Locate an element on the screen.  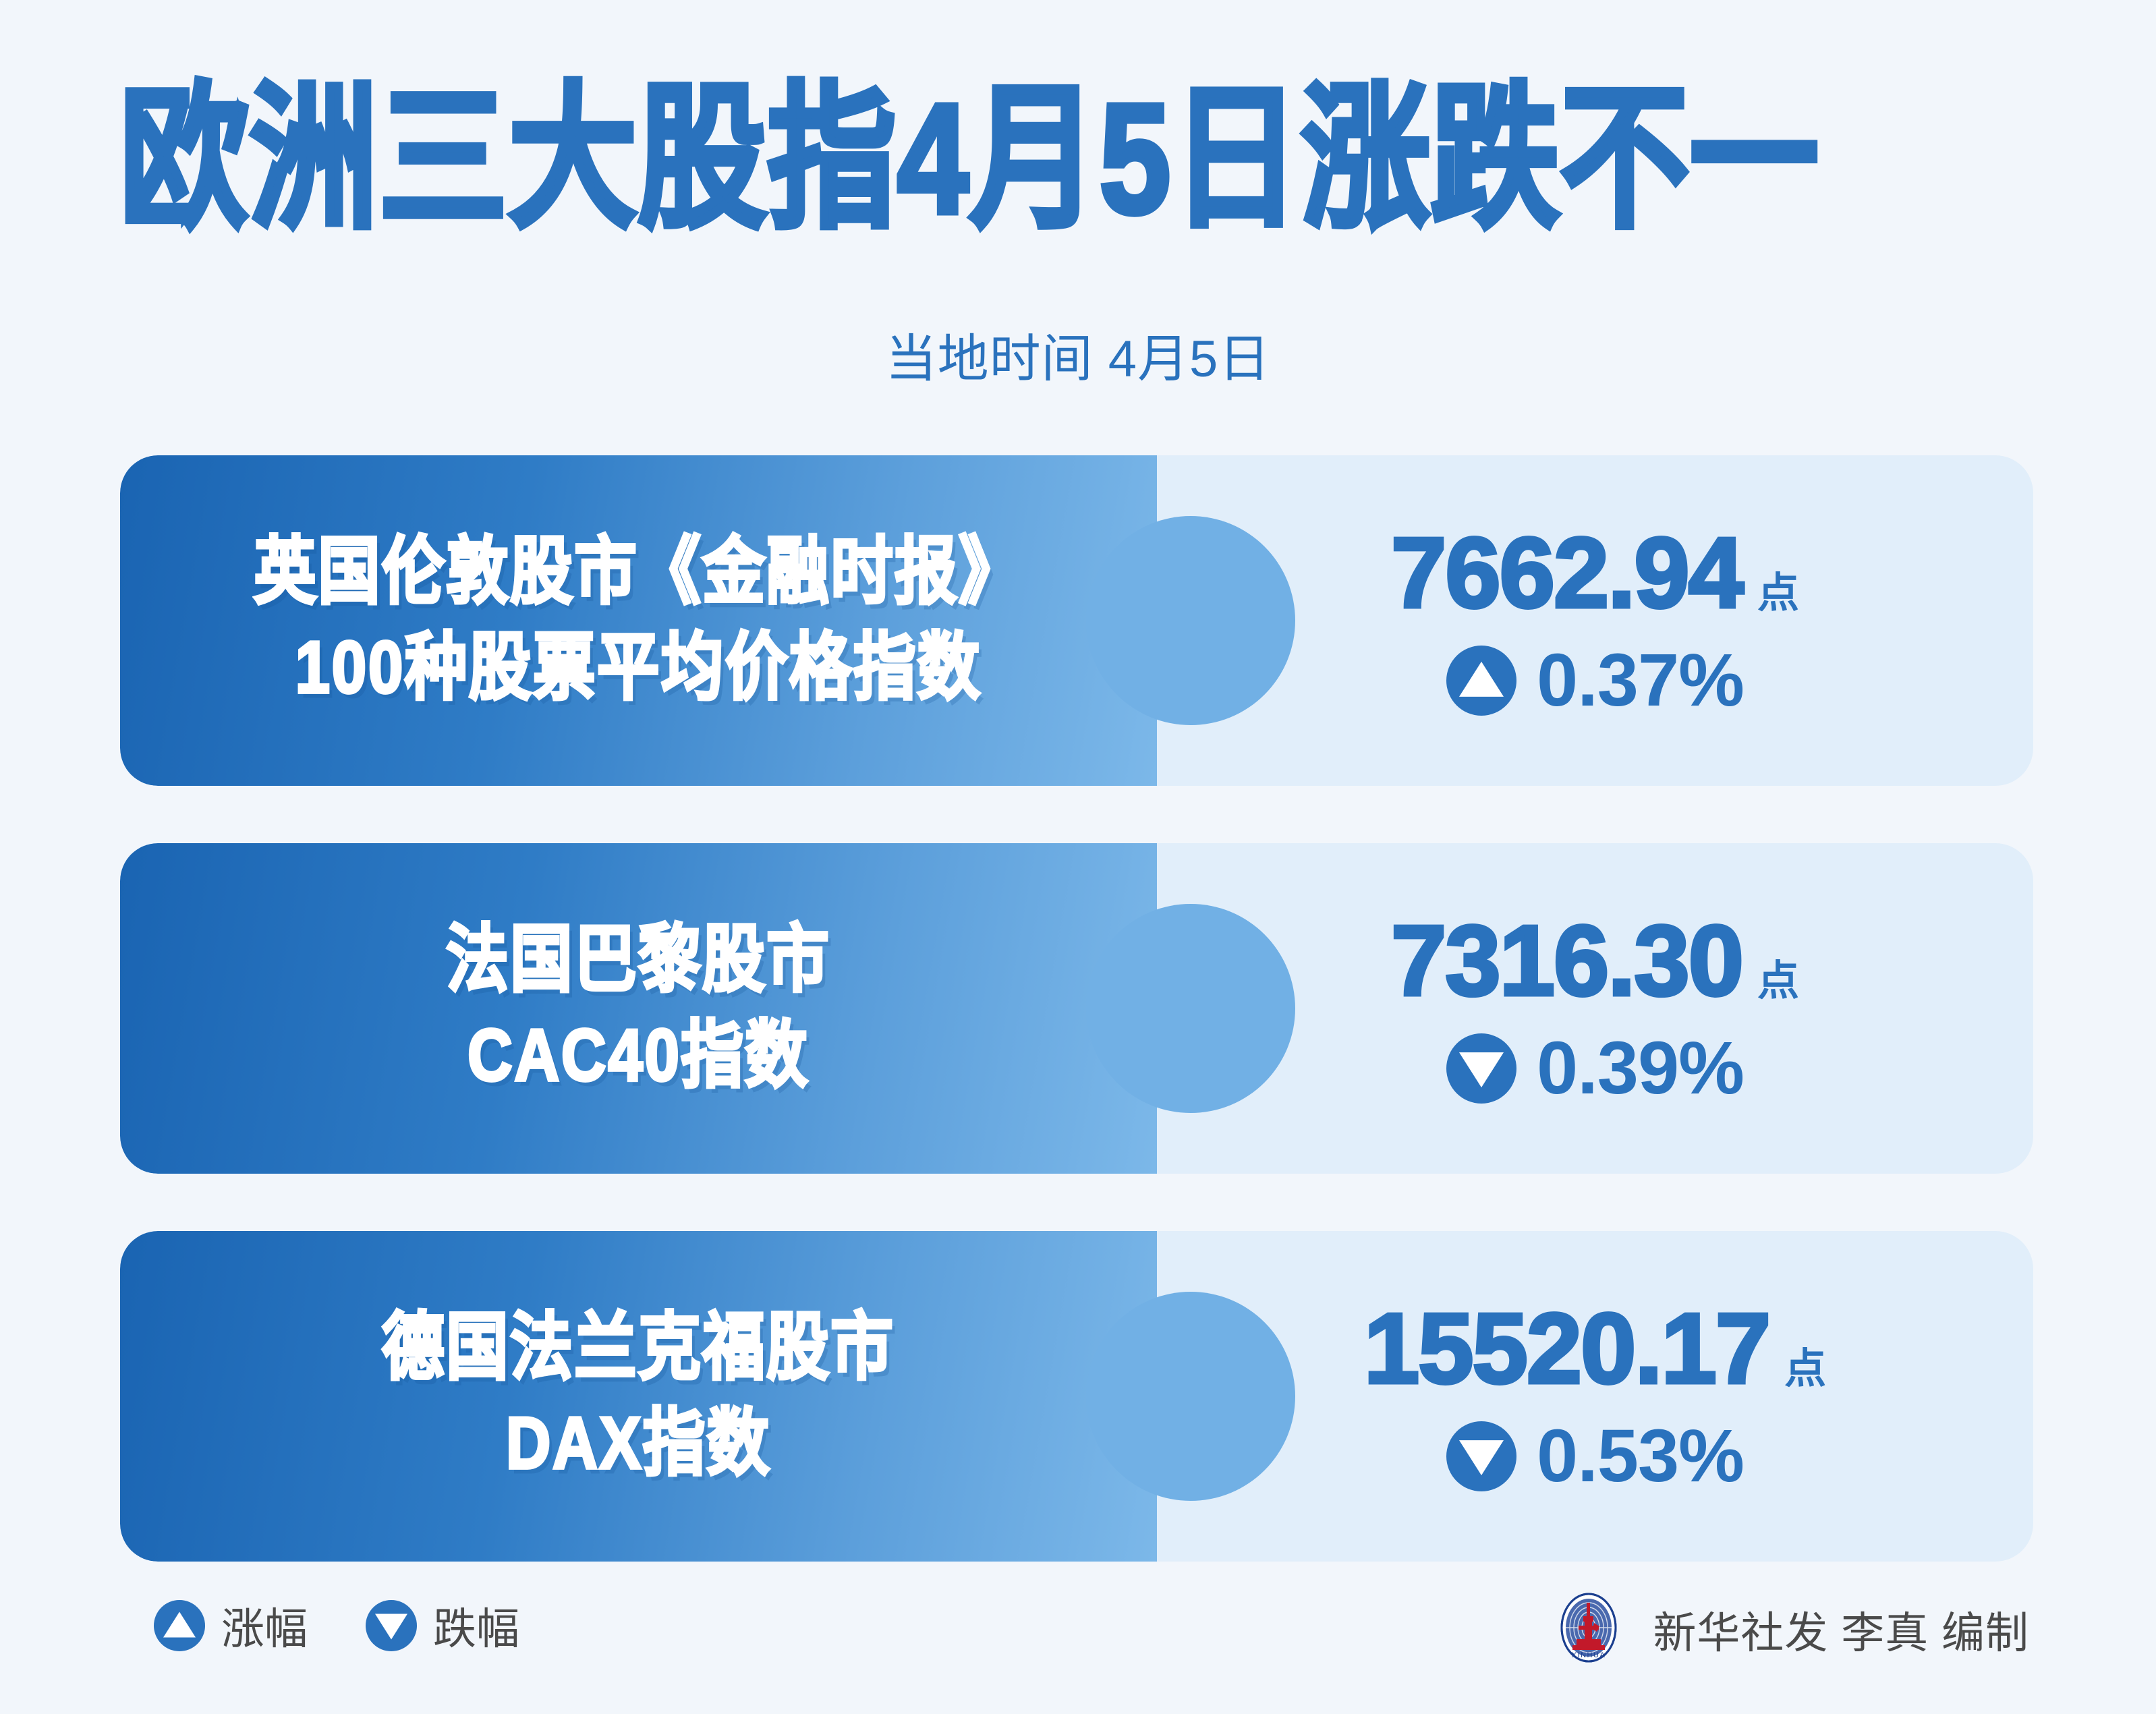
index-value-panel: 15520.17 点 0.53% is located at coordinates (1595, 1396).